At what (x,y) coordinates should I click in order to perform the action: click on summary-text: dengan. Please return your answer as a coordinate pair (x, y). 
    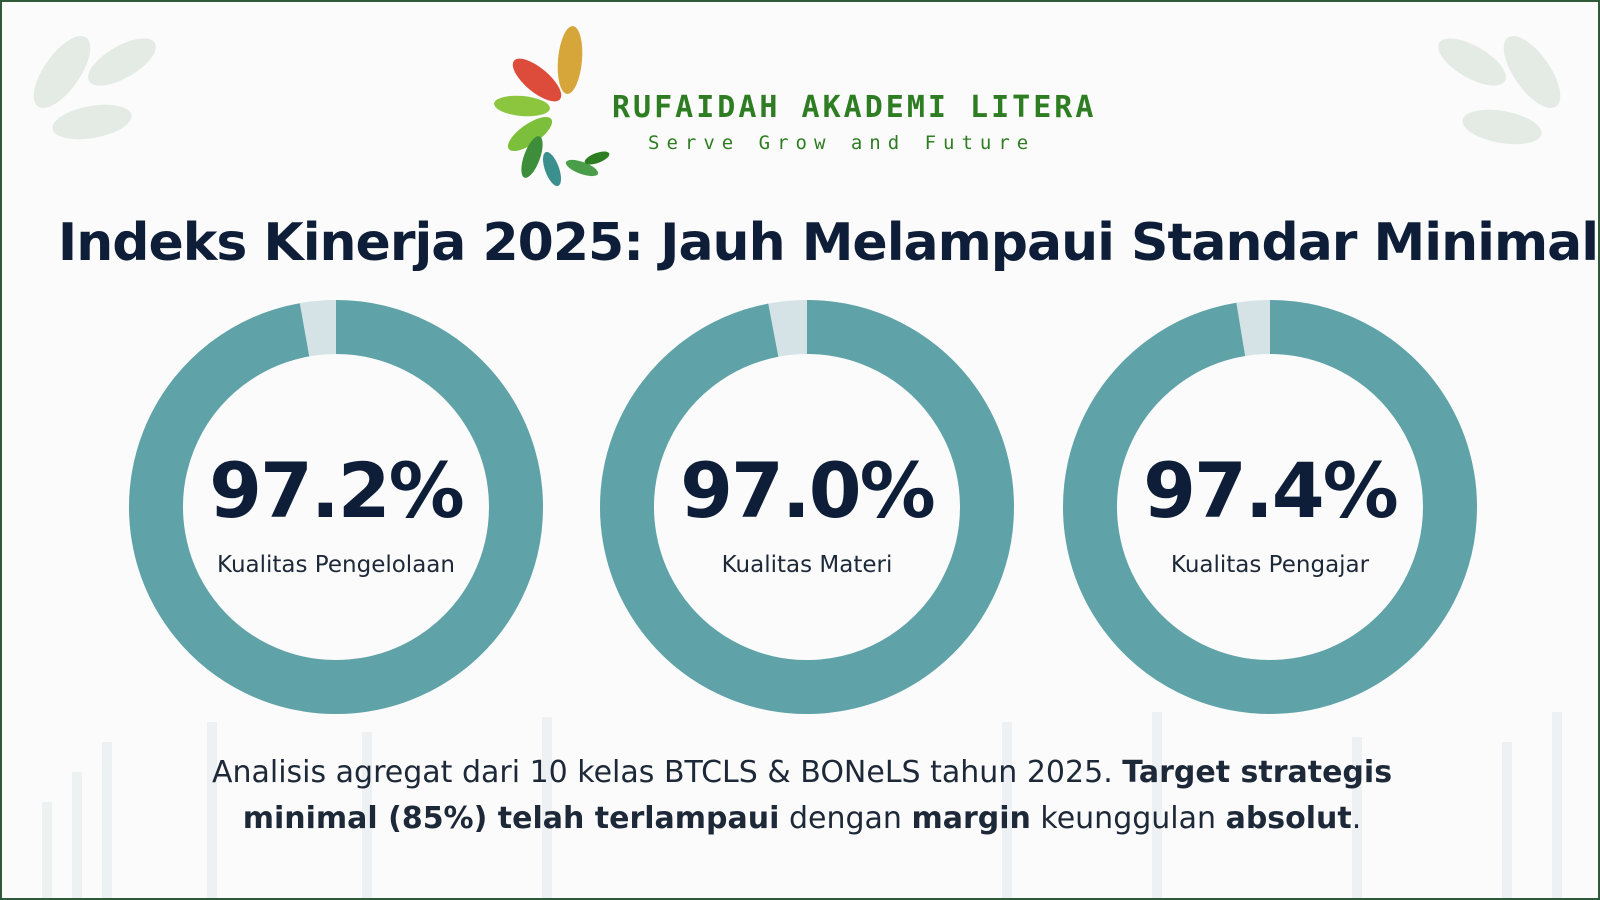
    Looking at the image, I should click on (845, 818).